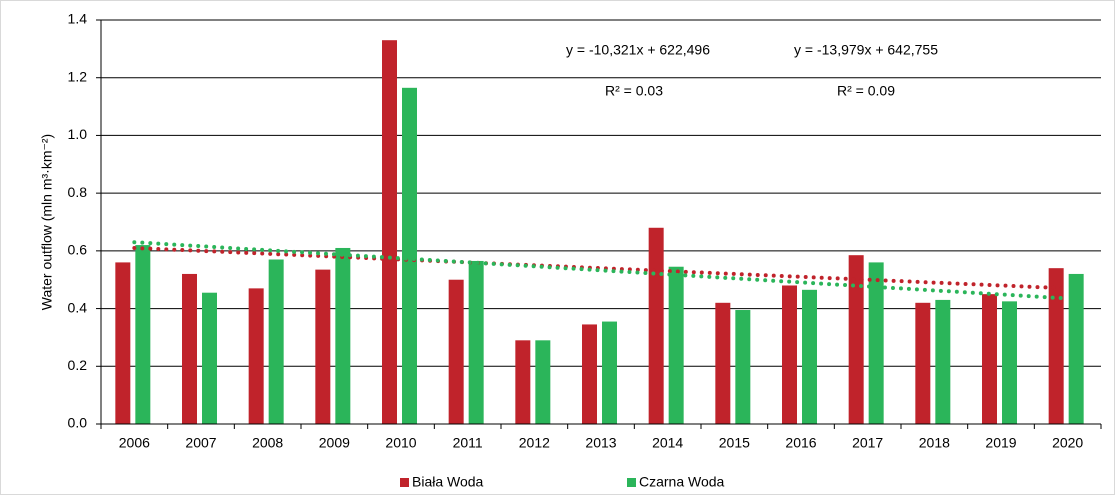  I want to click on x-tick-label: 2008, so click(267, 443).